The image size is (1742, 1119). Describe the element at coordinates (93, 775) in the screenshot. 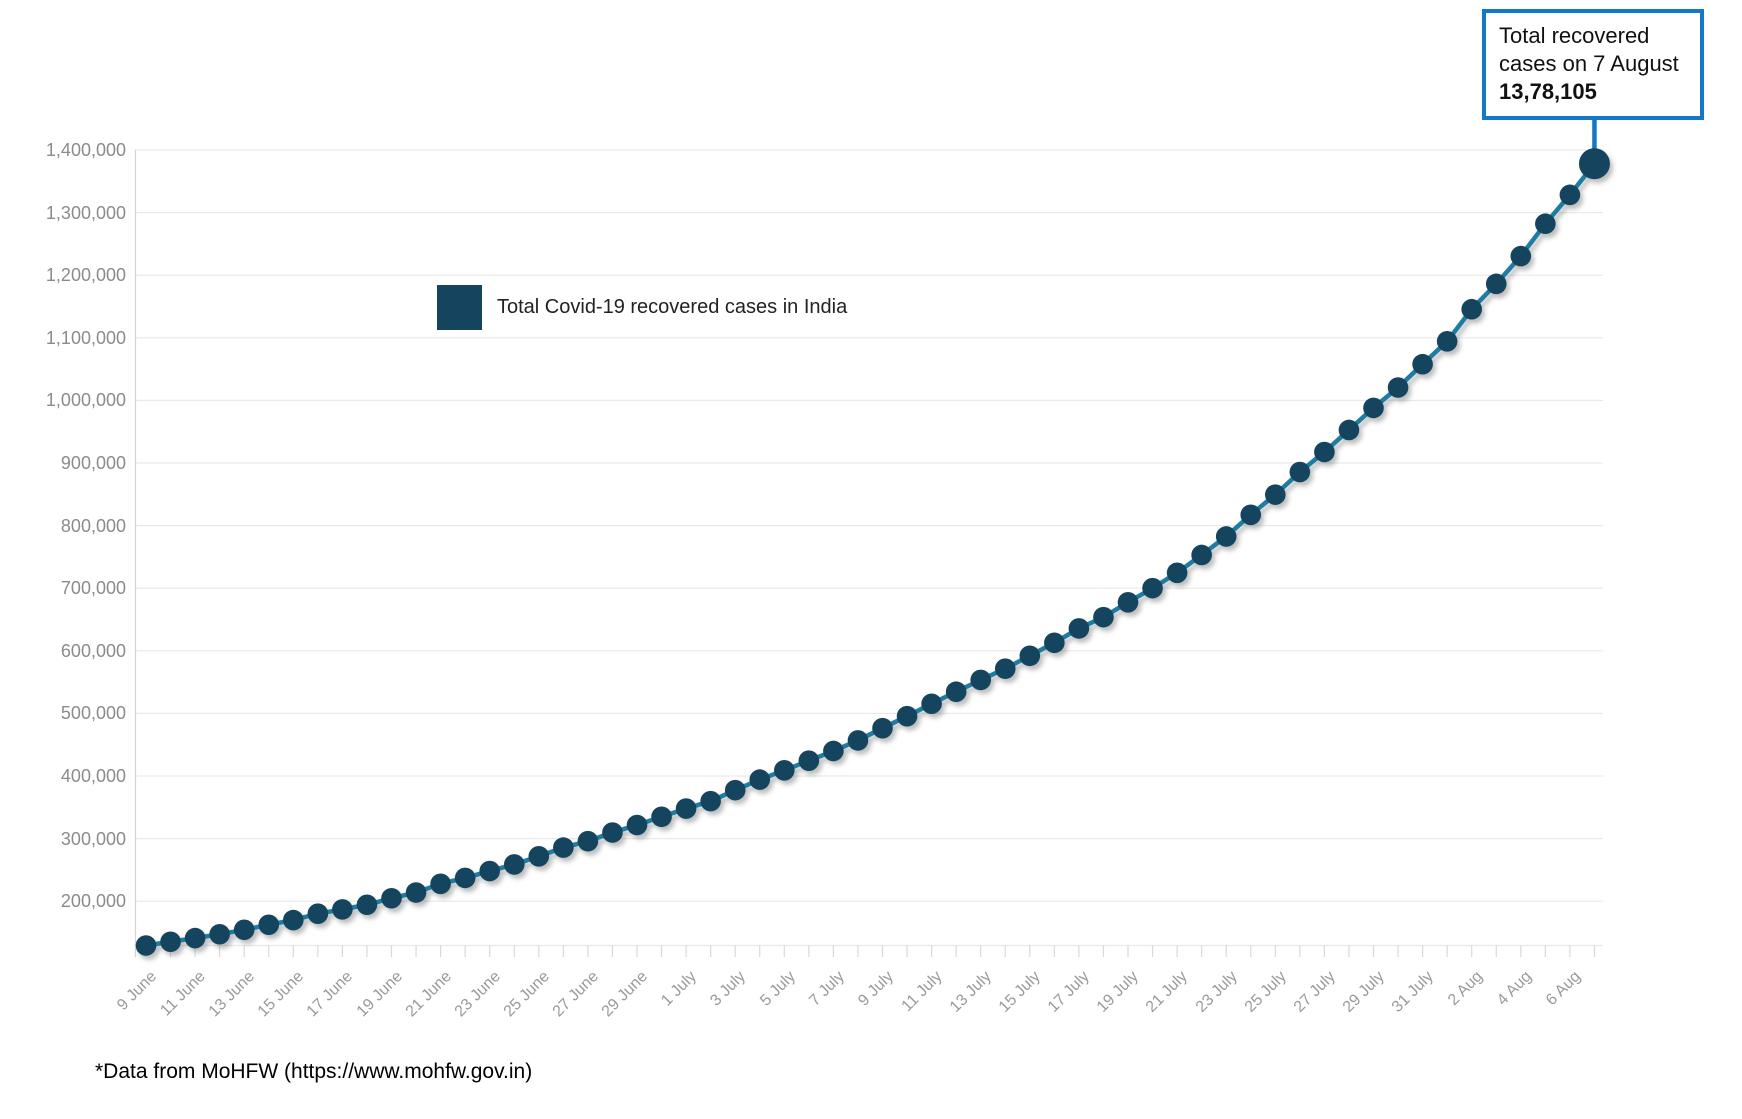

I see `y-axis-label: 400,000` at that location.